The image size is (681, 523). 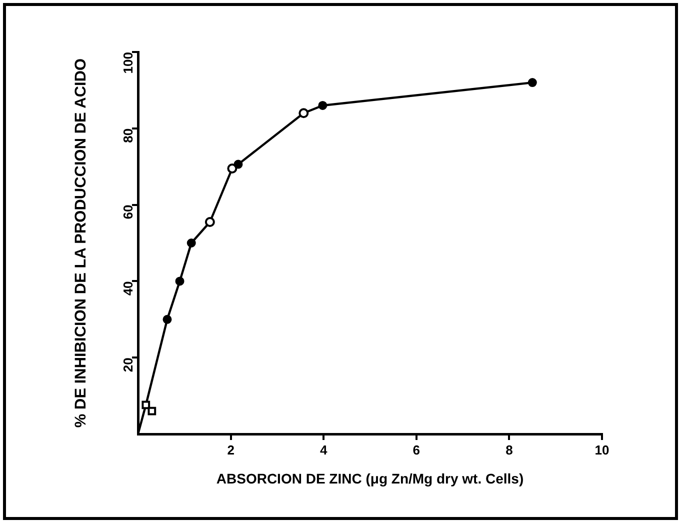 I want to click on x-tick-label: 4, so click(x=324, y=450).